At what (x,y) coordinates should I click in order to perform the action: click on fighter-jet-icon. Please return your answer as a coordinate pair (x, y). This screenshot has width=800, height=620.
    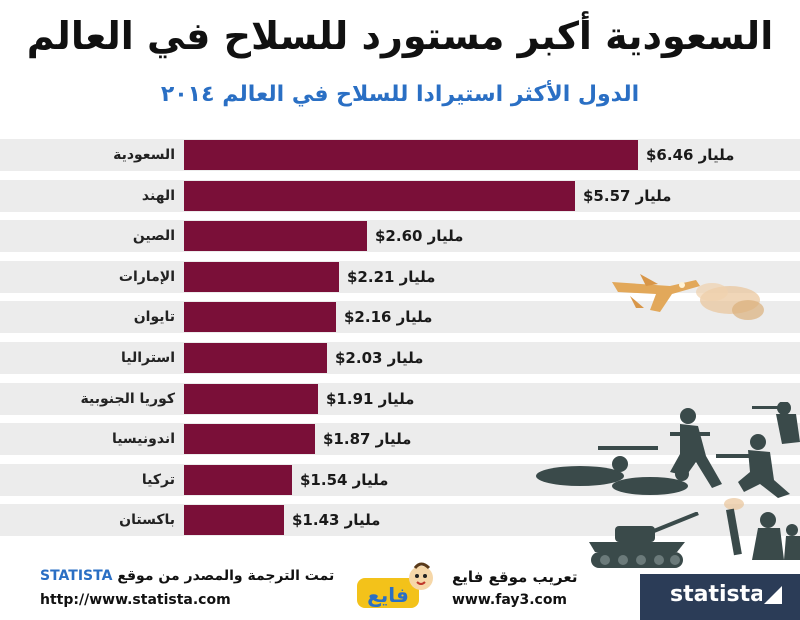
    Looking at the image, I should click on (688, 297).